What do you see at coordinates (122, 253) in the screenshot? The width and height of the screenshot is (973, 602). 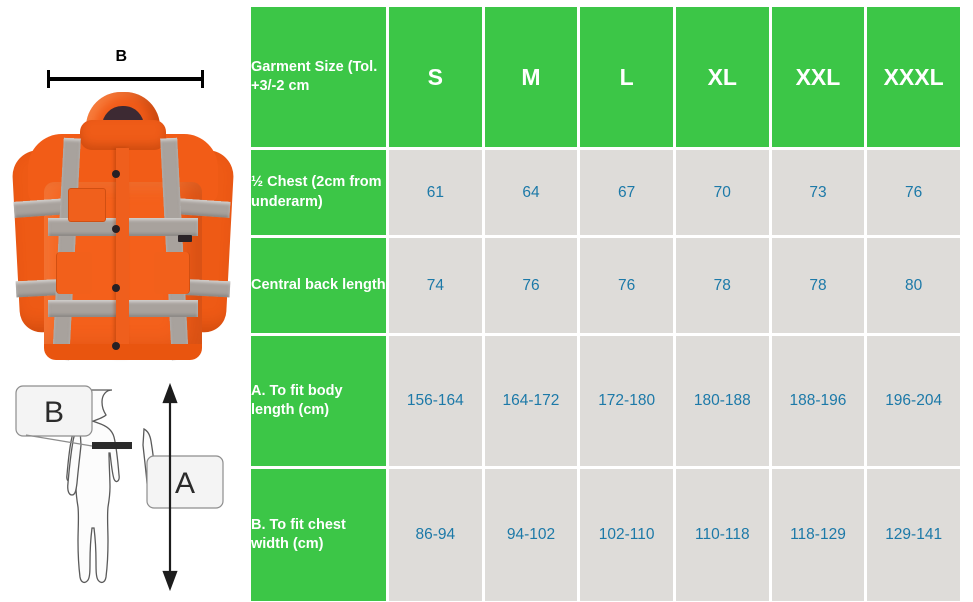 I see `jacket-front-placket` at bounding box center [122, 253].